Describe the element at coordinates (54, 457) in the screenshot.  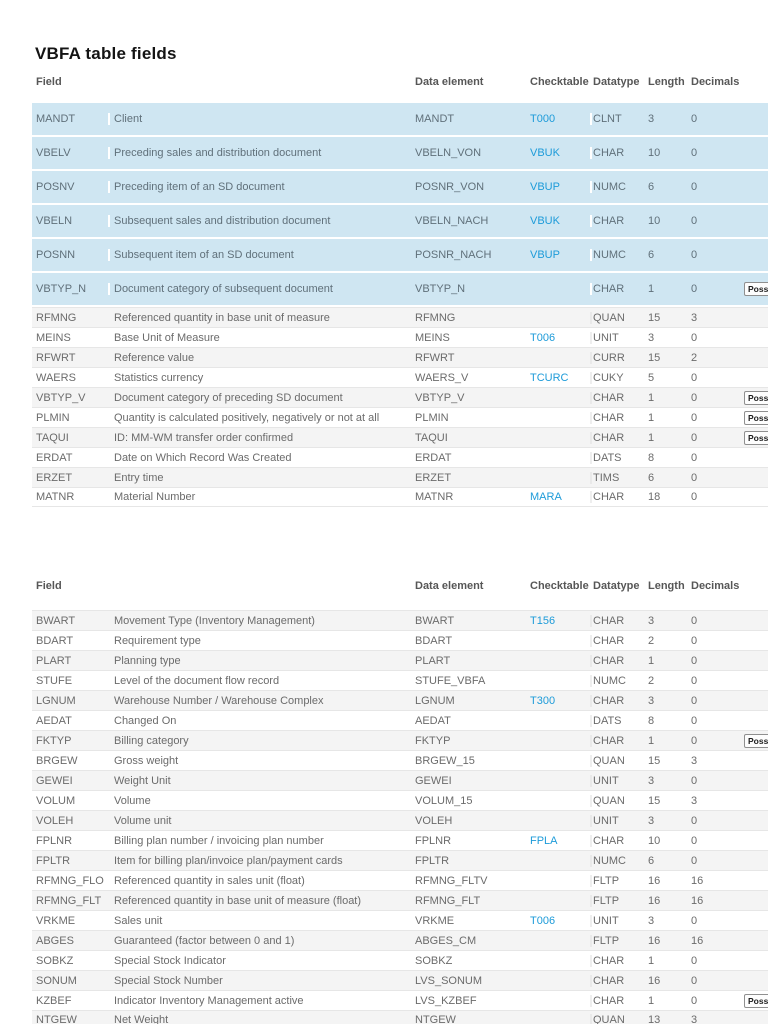
I see `field-code: ERDAT` at that location.